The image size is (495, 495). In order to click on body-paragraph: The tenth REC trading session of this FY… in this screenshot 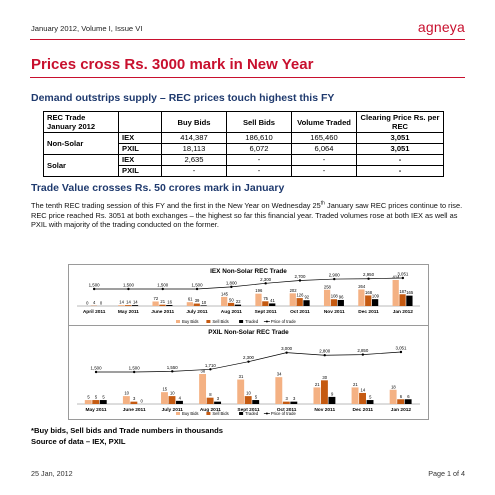, I will do `click(251, 215)`.